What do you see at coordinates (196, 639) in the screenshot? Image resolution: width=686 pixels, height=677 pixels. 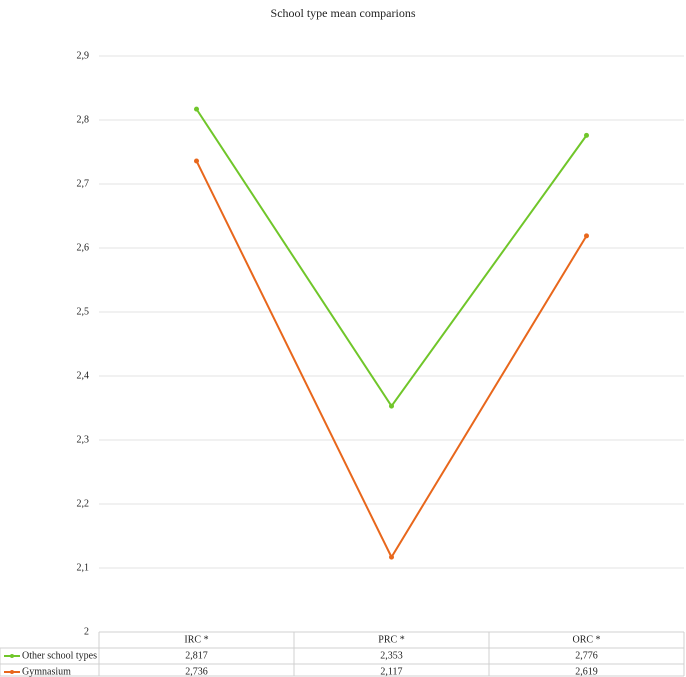 I see `x-tick-label: IRC *` at bounding box center [196, 639].